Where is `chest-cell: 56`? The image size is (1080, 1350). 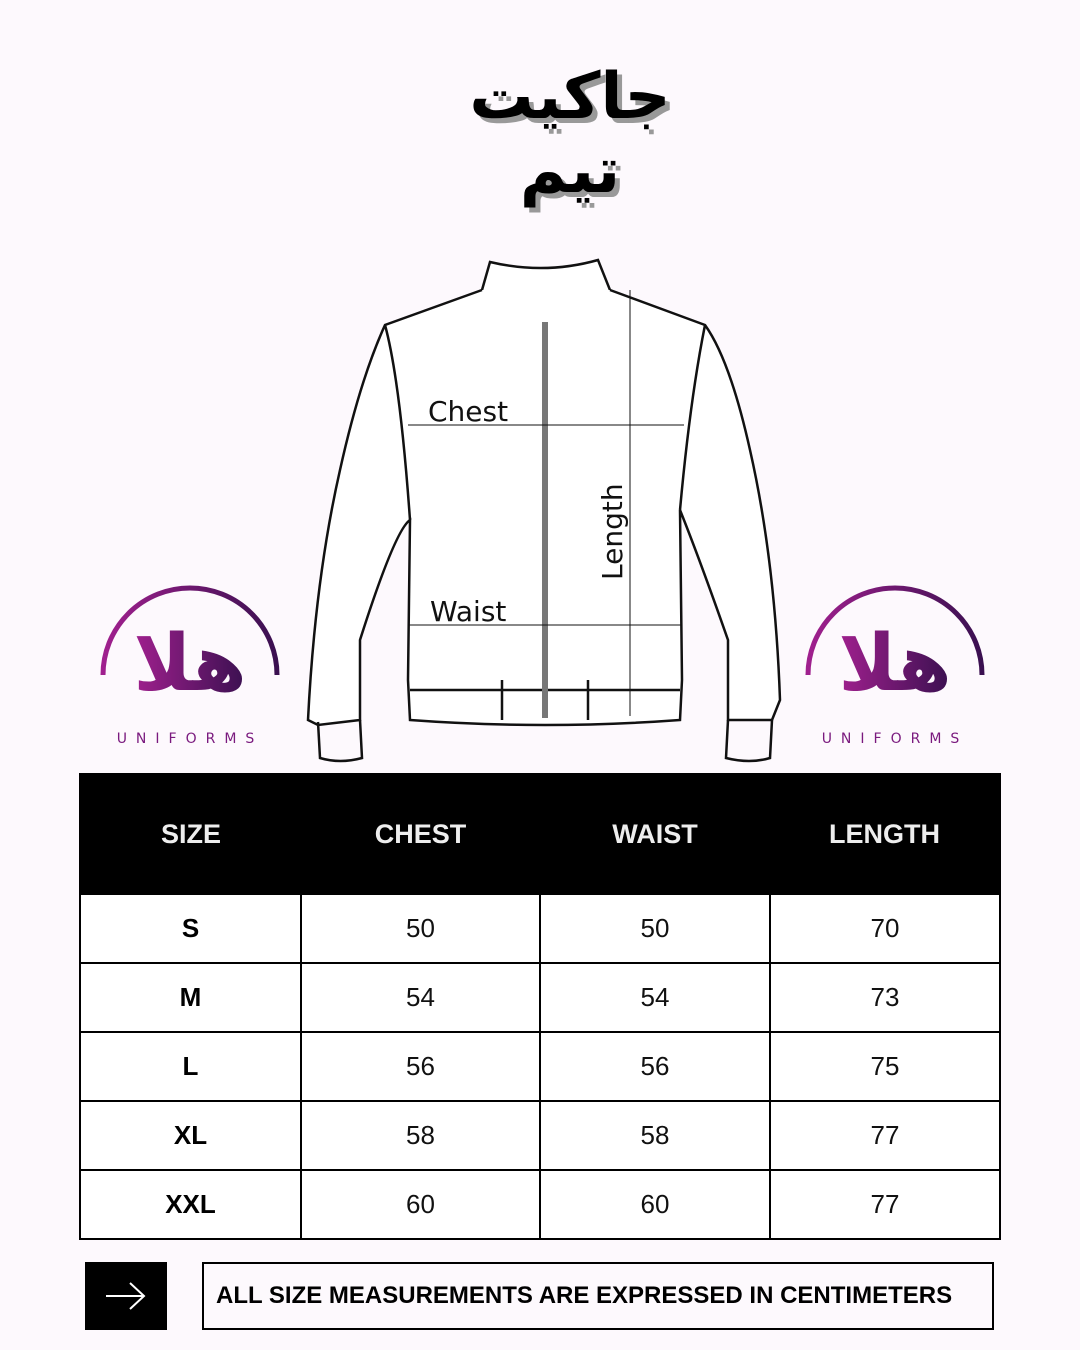 chest-cell: 56 is located at coordinates (420, 1066).